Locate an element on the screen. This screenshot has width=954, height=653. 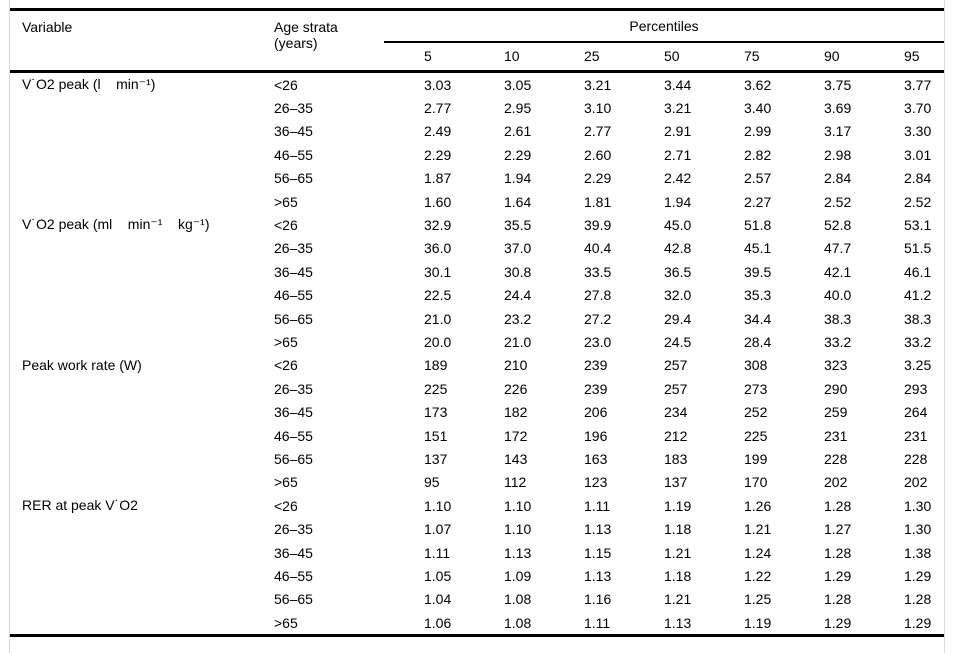
percentile-value-cell: 3.44 is located at coordinates (678, 84).